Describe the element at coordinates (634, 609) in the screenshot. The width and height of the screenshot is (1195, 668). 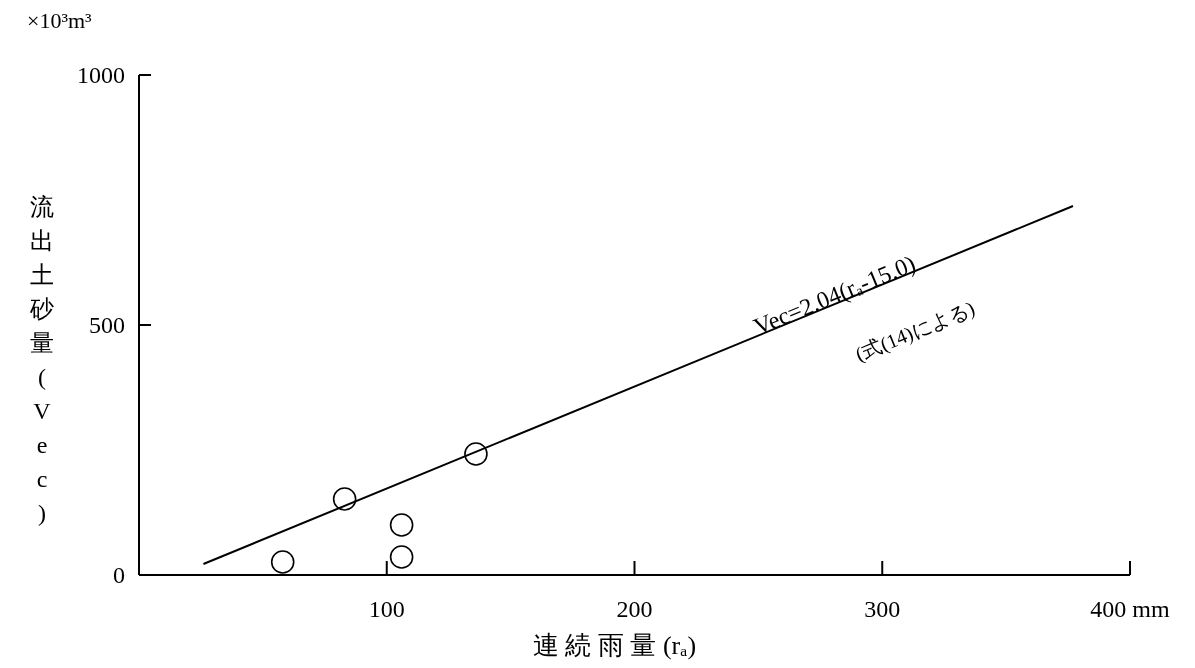
I see `x-tick-label: 200` at that location.